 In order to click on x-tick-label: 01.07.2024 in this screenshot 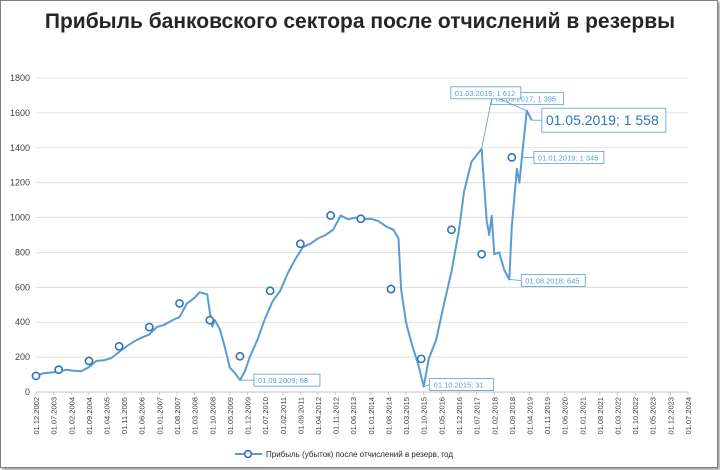, I will do `click(688, 416)`.